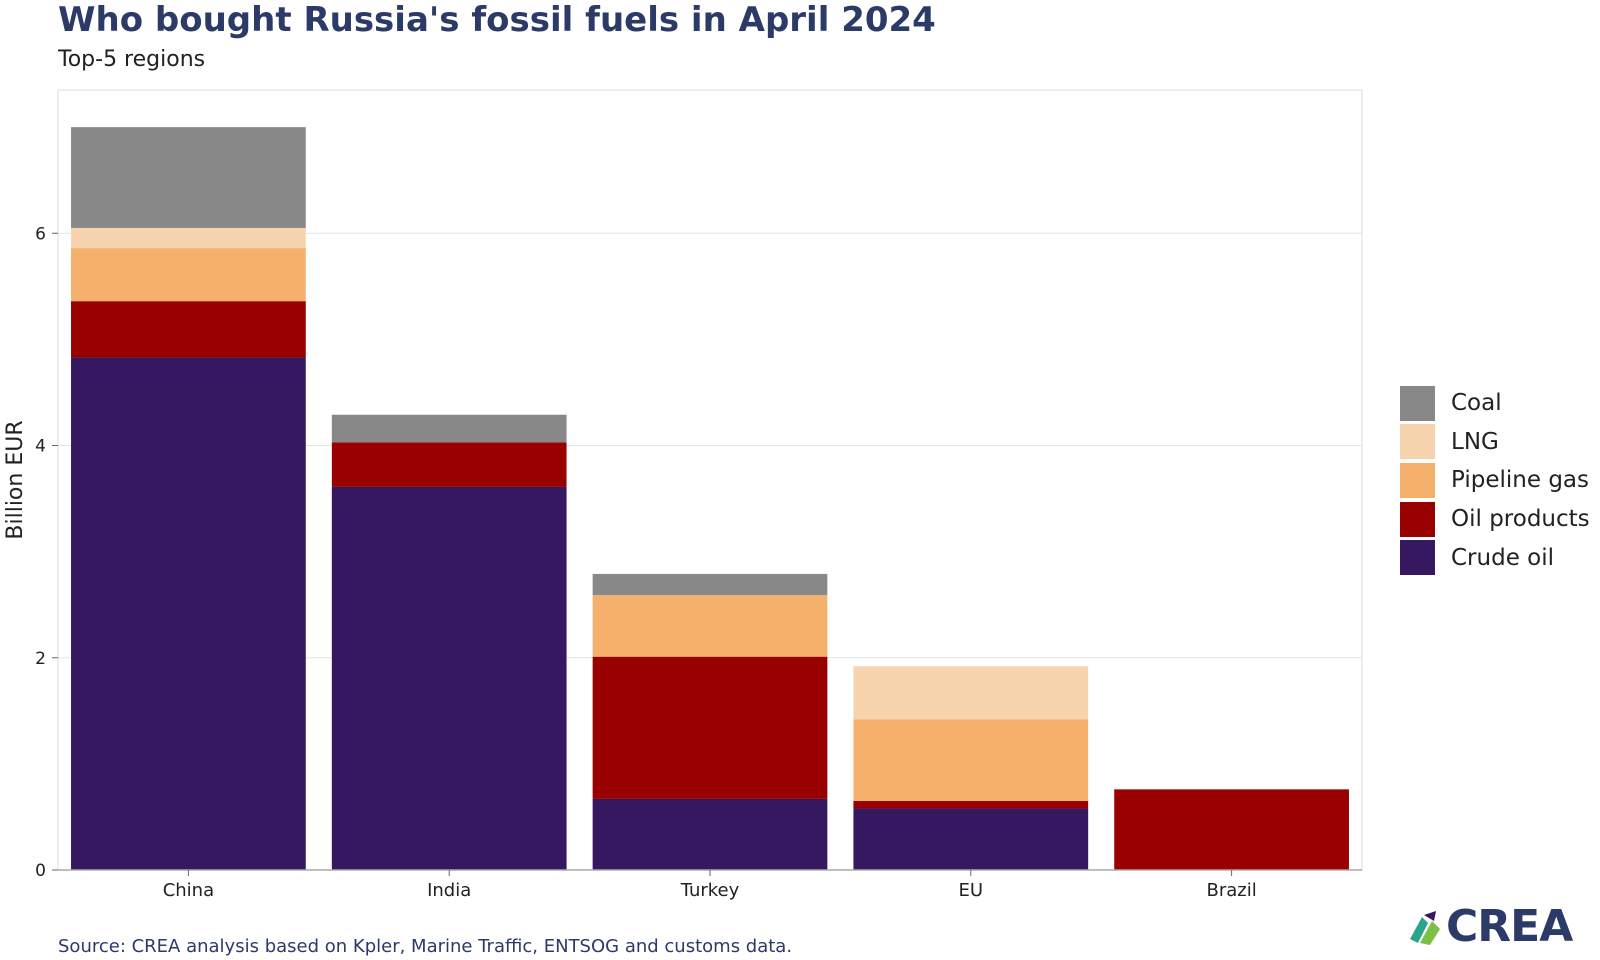  What do you see at coordinates (710, 890) in the screenshot?
I see `x-tick-label: Turkey` at bounding box center [710, 890].